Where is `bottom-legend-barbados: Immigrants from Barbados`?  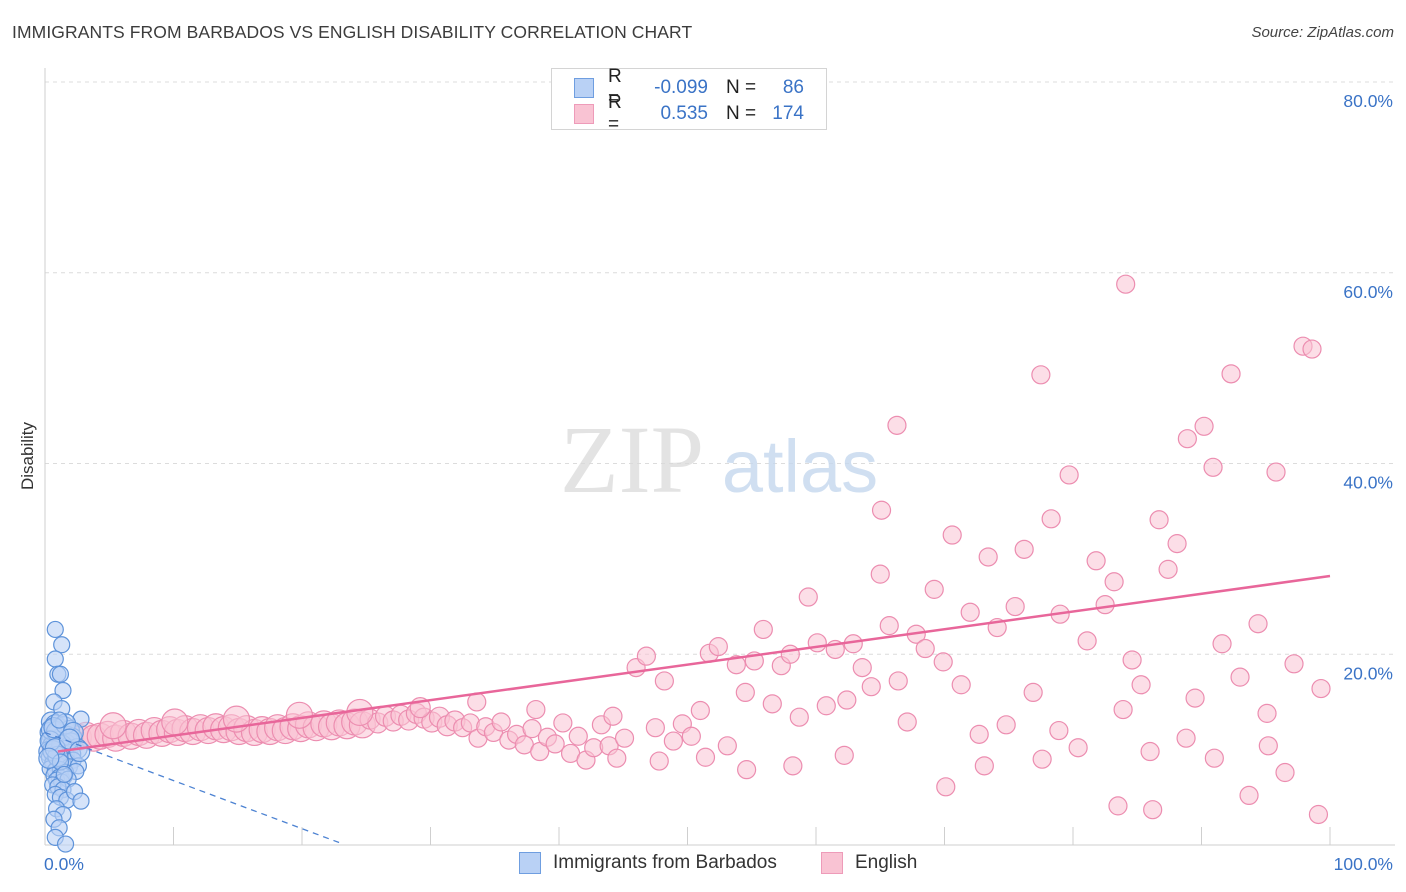
bottom-legend-barbados: Immigrants from Barbados is located at coordinates (648, 863).